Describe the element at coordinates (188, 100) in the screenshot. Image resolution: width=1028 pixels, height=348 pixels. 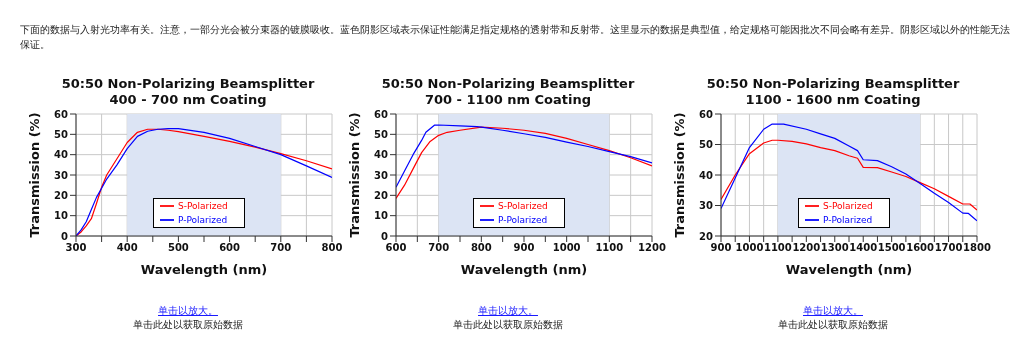
I see `chart-subtitle: 400 - 700 nm Coating` at that location.